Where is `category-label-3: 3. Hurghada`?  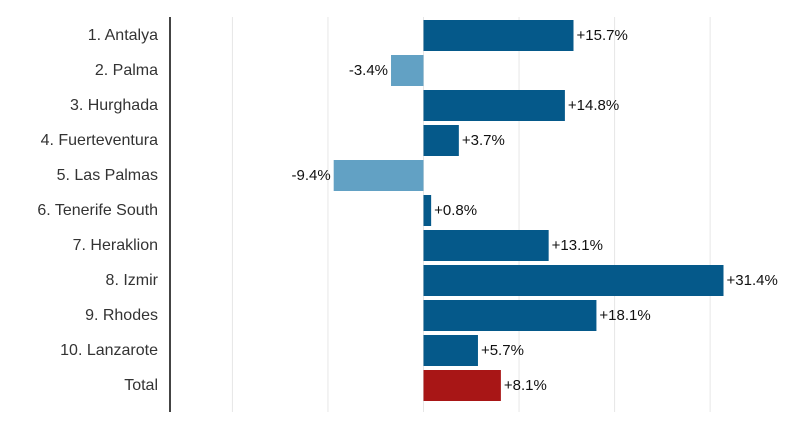
category-label-3: 3. Hurghada is located at coordinates (114, 105).